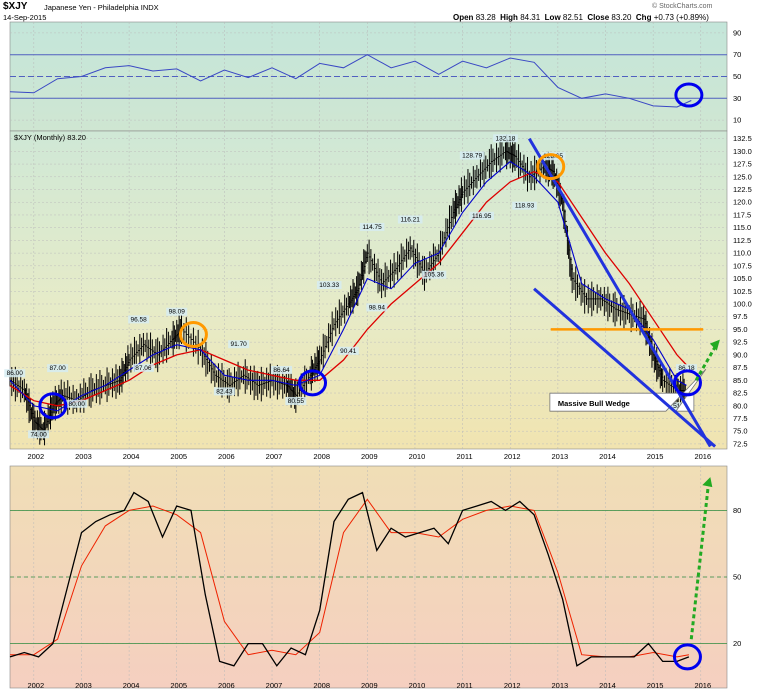 The image size is (765, 692). What do you see at coordinates (737, 120) in the screenshot?
I see `rsi-ytick-label: 10` at bounding box center [737, 120].